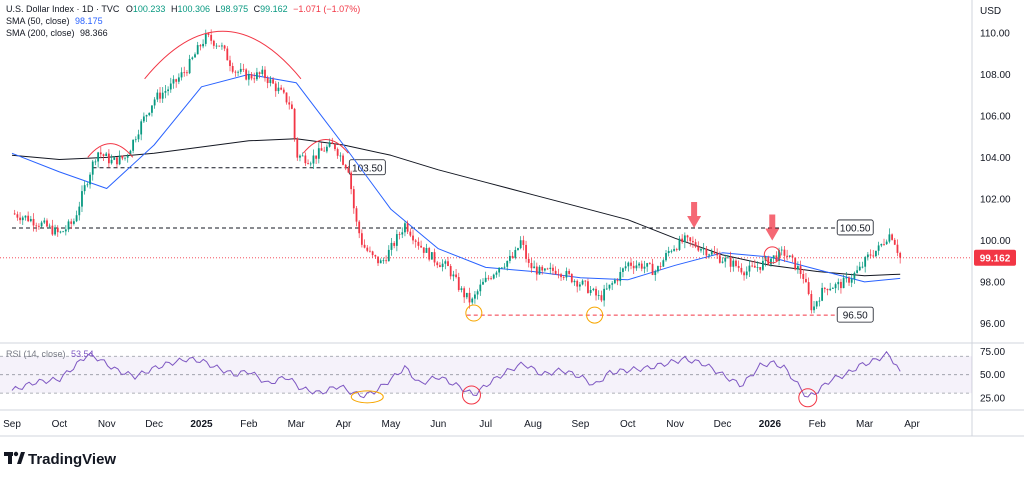 This screenshot has height=478, width=1024. I want to click on time-label-4: 2025, so click(201, 424).